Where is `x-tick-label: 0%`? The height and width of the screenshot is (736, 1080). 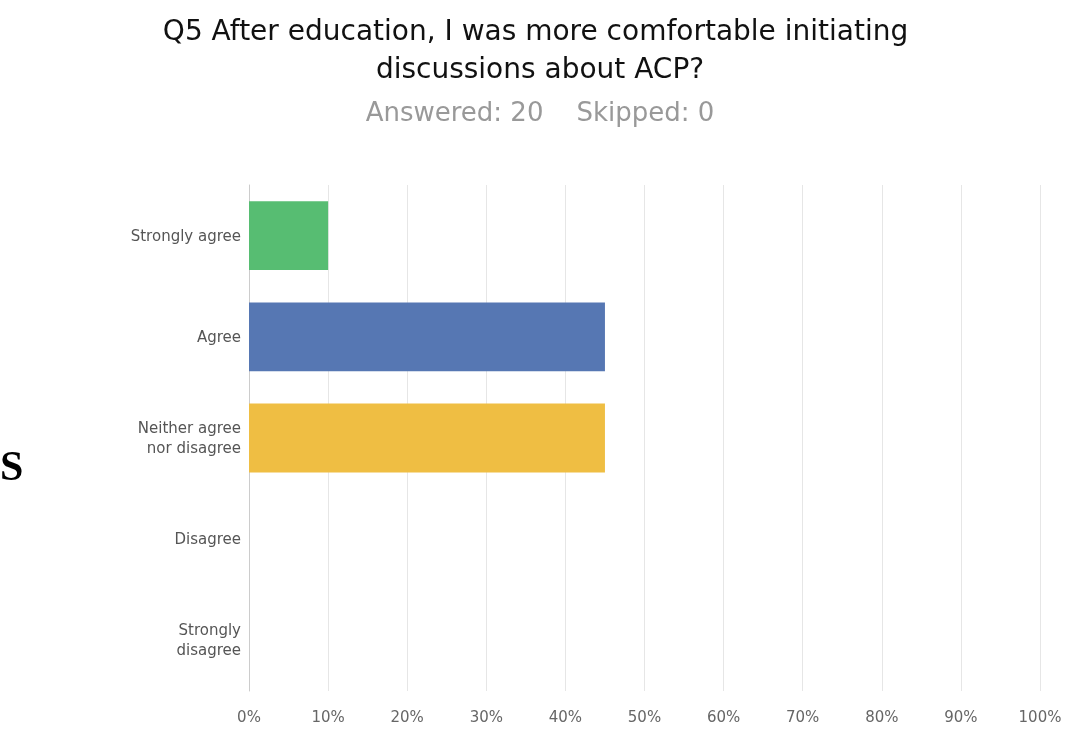 x-tick-label: 0% is located at coordinates (249, 716).